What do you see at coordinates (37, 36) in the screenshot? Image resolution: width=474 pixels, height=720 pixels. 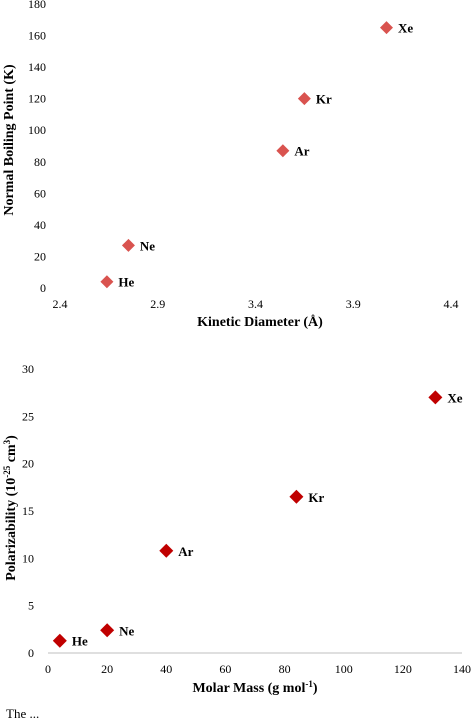 I see `y-tick-label: 160` at bounding box center [37, 36].